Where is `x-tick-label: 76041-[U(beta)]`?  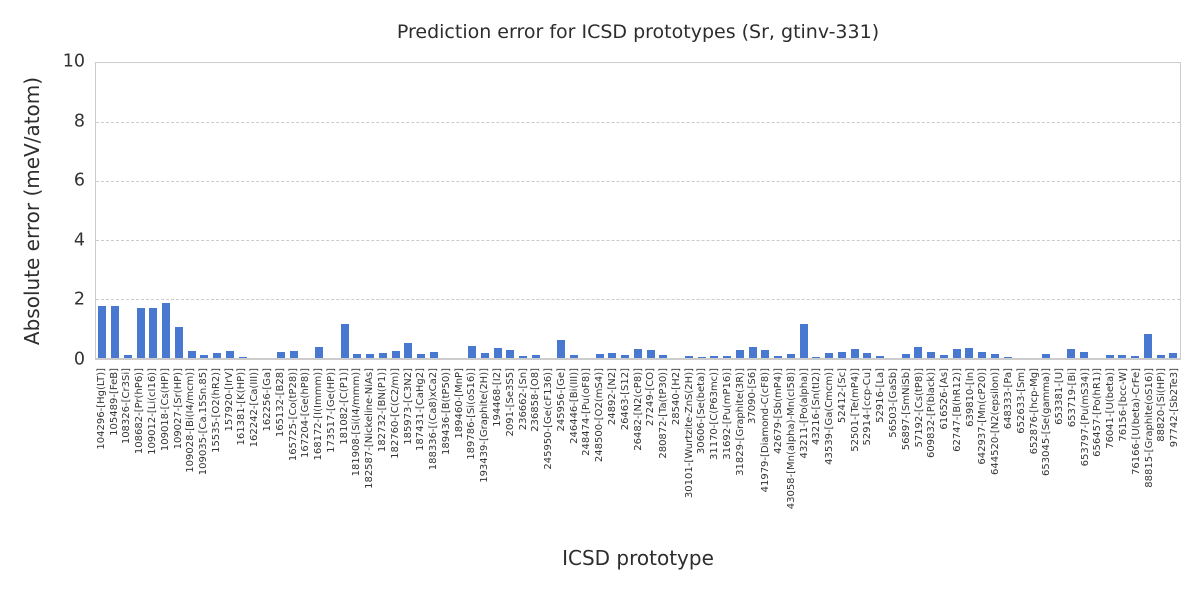 x-tick-label: 76041-[U(beta)] is located at coordinates (1111, 408).